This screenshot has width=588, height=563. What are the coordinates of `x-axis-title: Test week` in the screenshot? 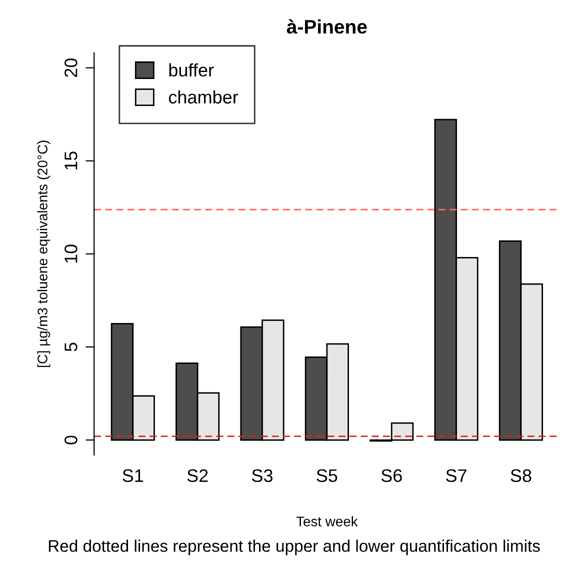 It's located at (327, 521).